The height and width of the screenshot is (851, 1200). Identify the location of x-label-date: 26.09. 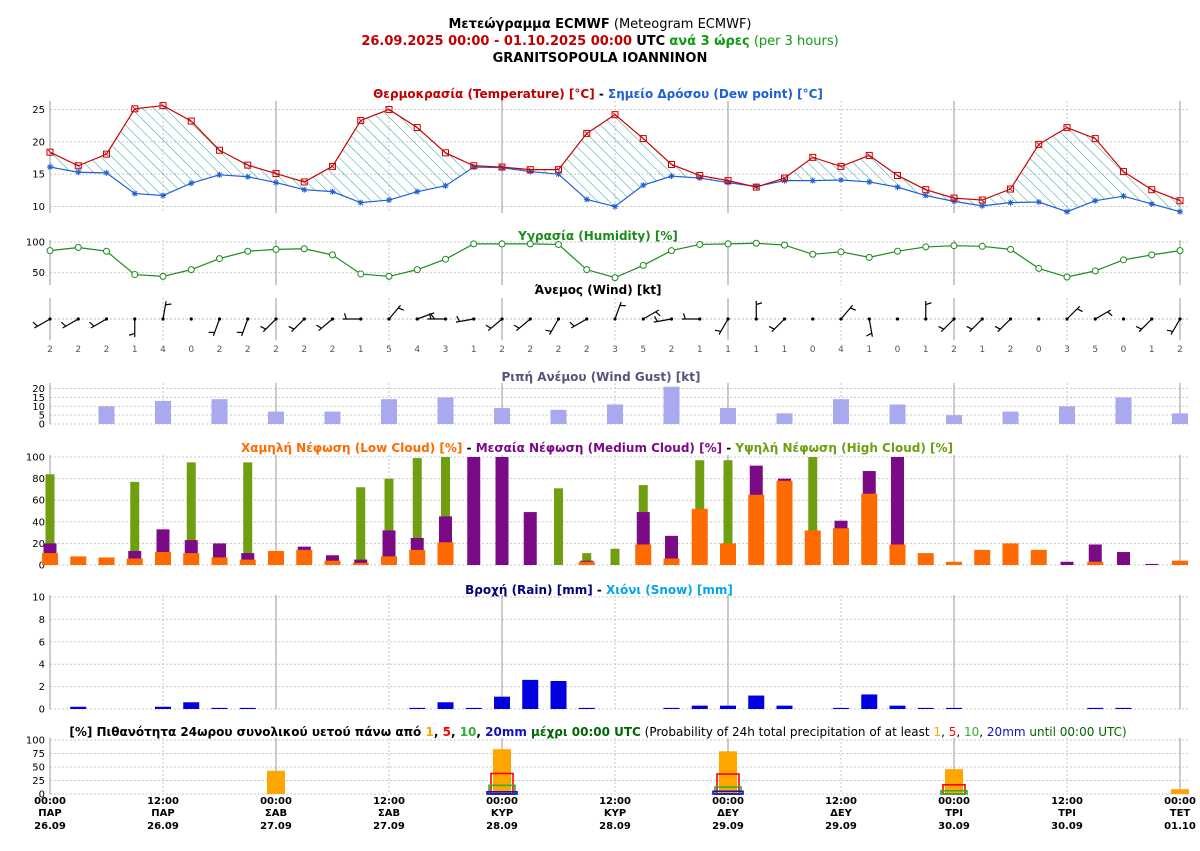
(50, 826).